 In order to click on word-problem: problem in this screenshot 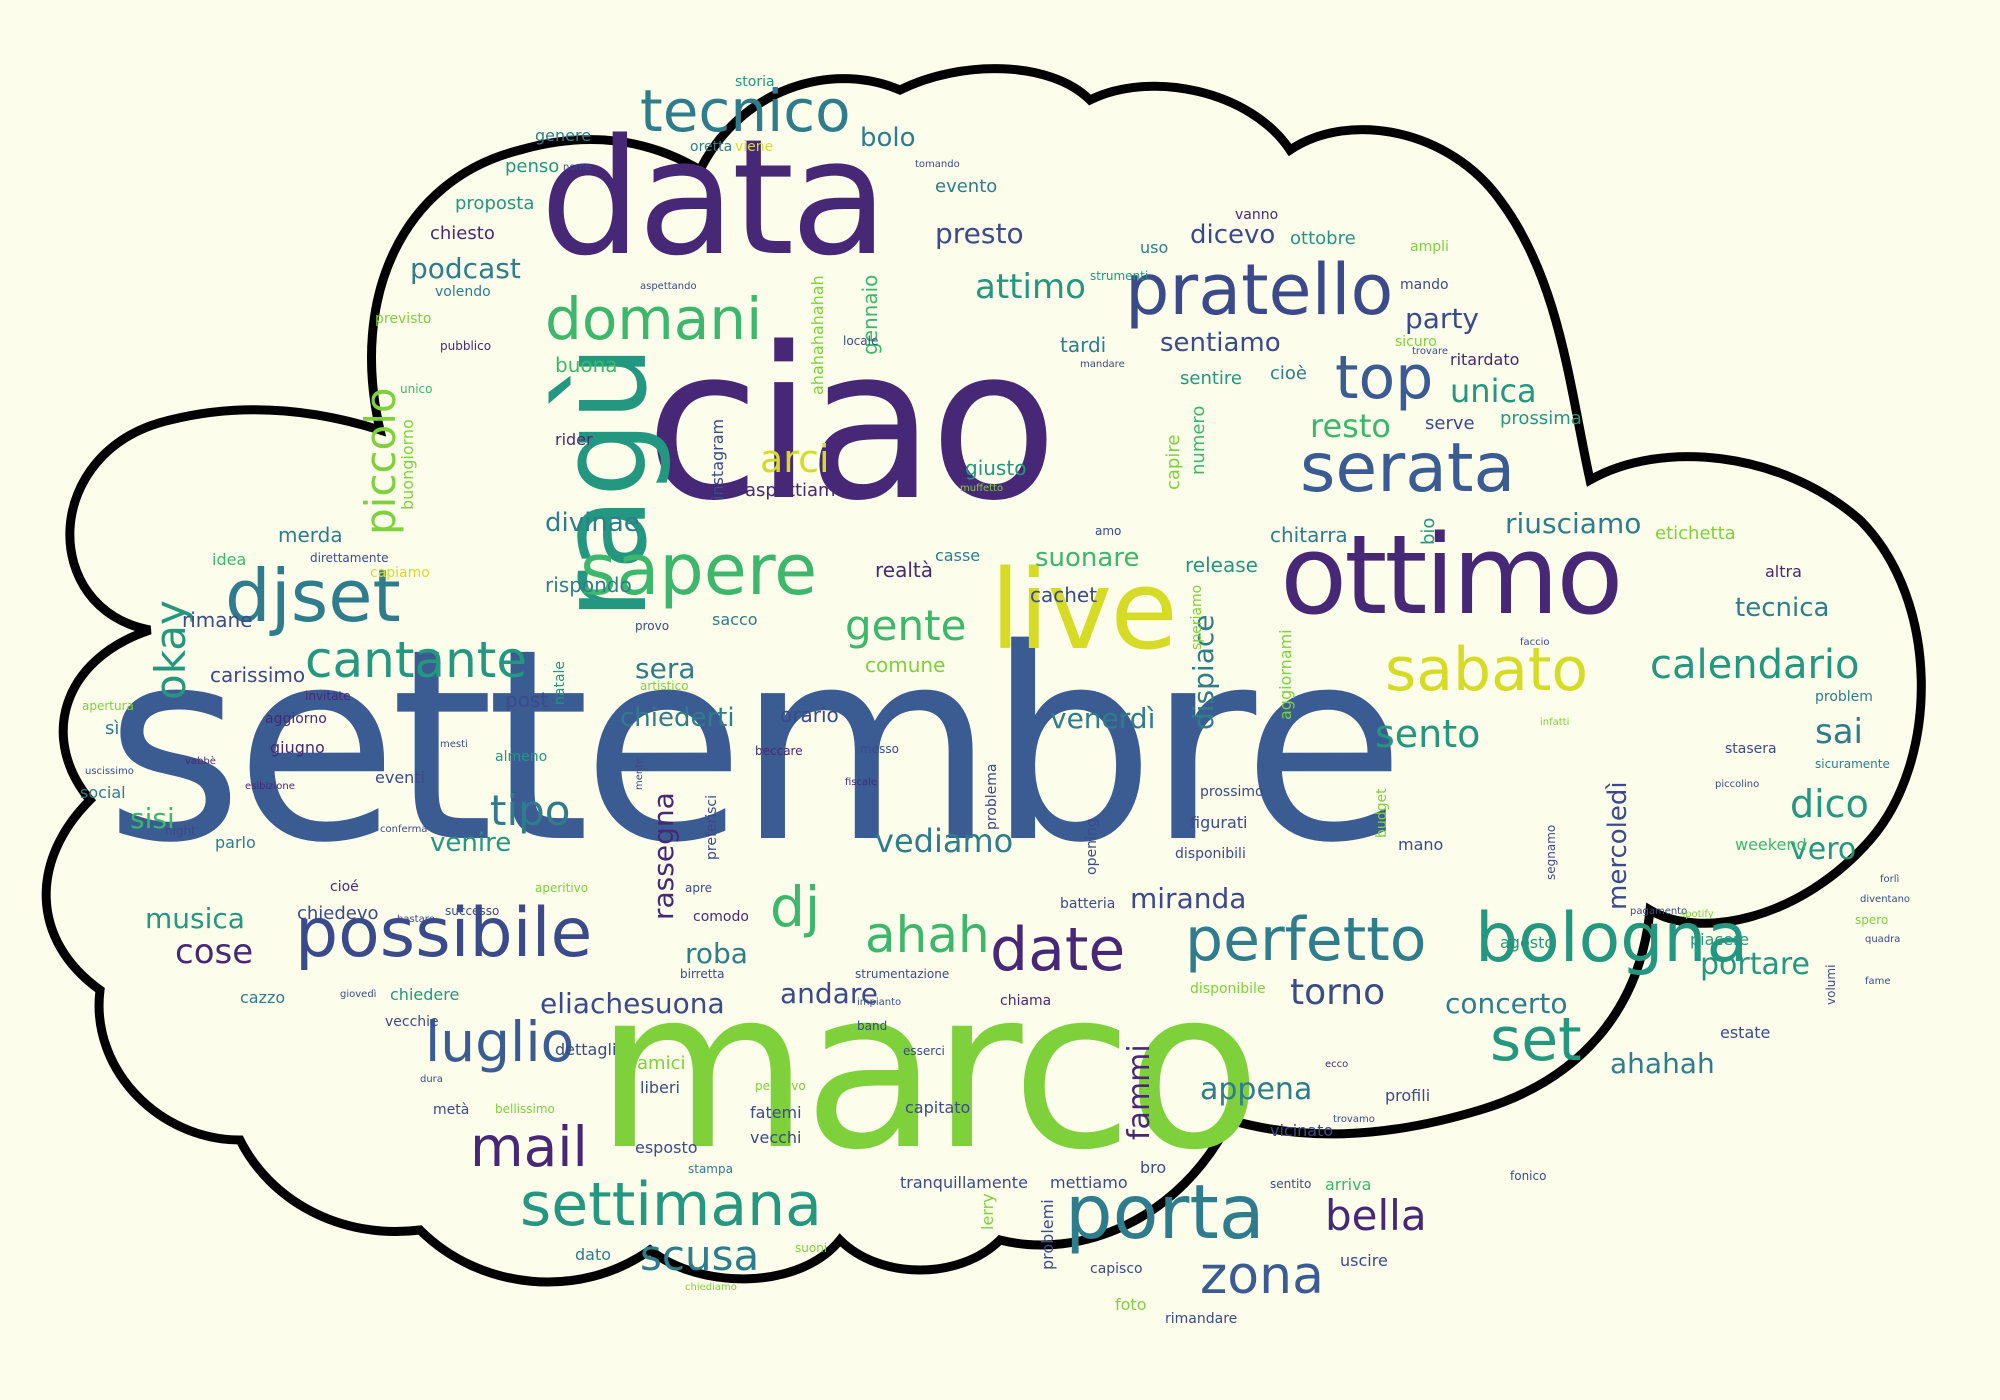, I will do `click(1844, 697)`.